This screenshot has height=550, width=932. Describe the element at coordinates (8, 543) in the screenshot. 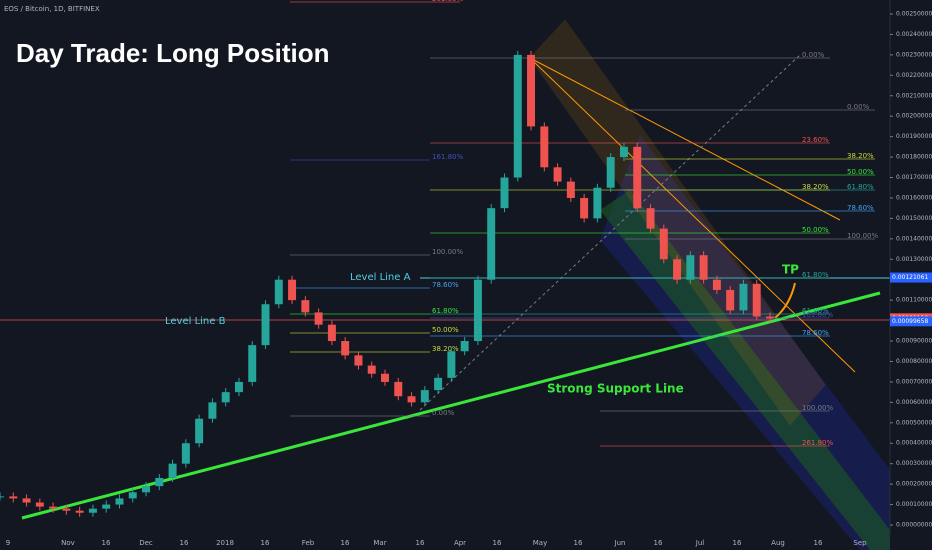

I see `x-tick-label: 9` at that location.